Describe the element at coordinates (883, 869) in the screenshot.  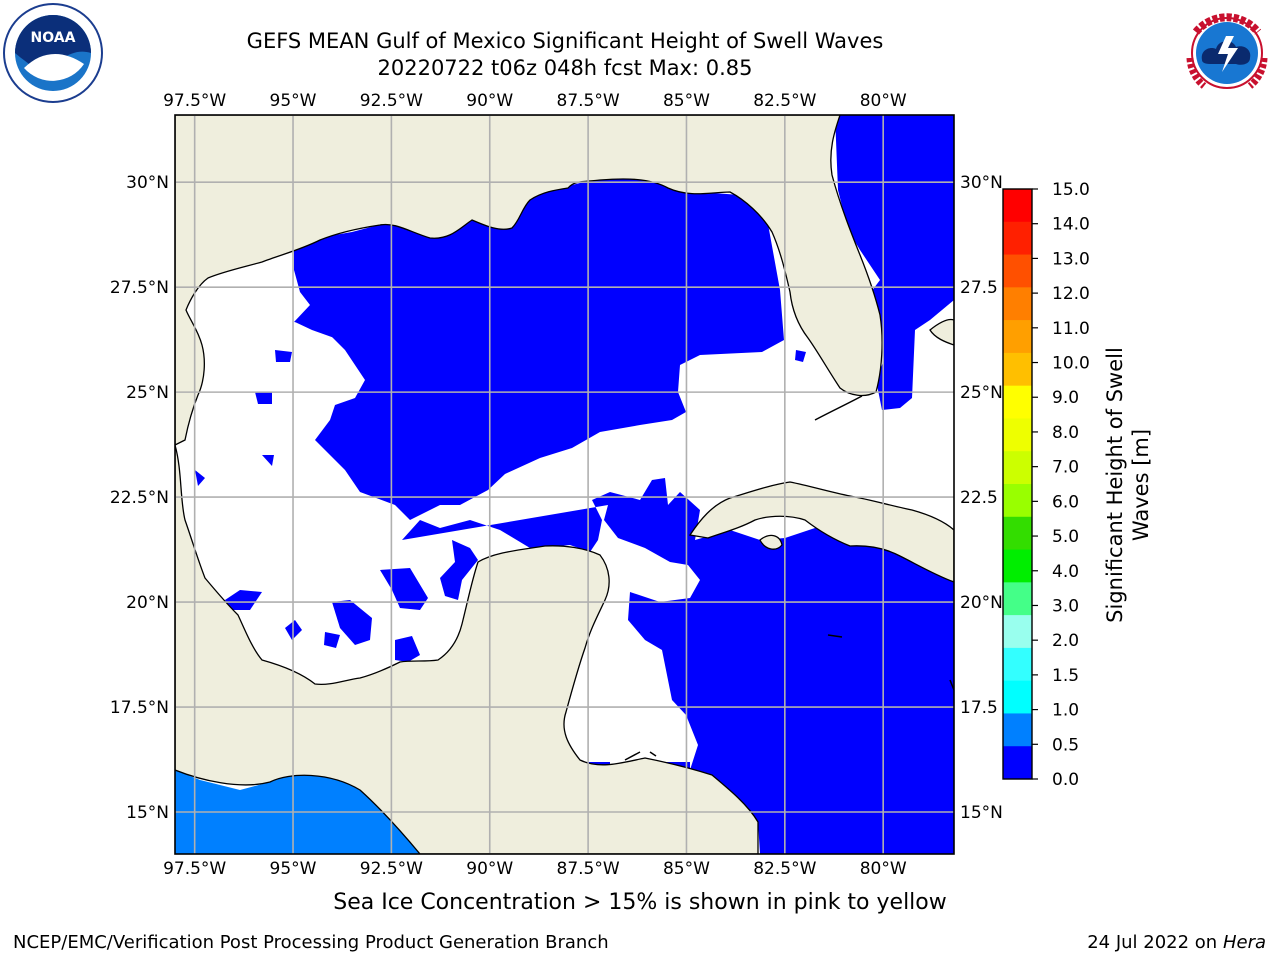
I see `lon-tick-label-bottom: 80°W` at that location.